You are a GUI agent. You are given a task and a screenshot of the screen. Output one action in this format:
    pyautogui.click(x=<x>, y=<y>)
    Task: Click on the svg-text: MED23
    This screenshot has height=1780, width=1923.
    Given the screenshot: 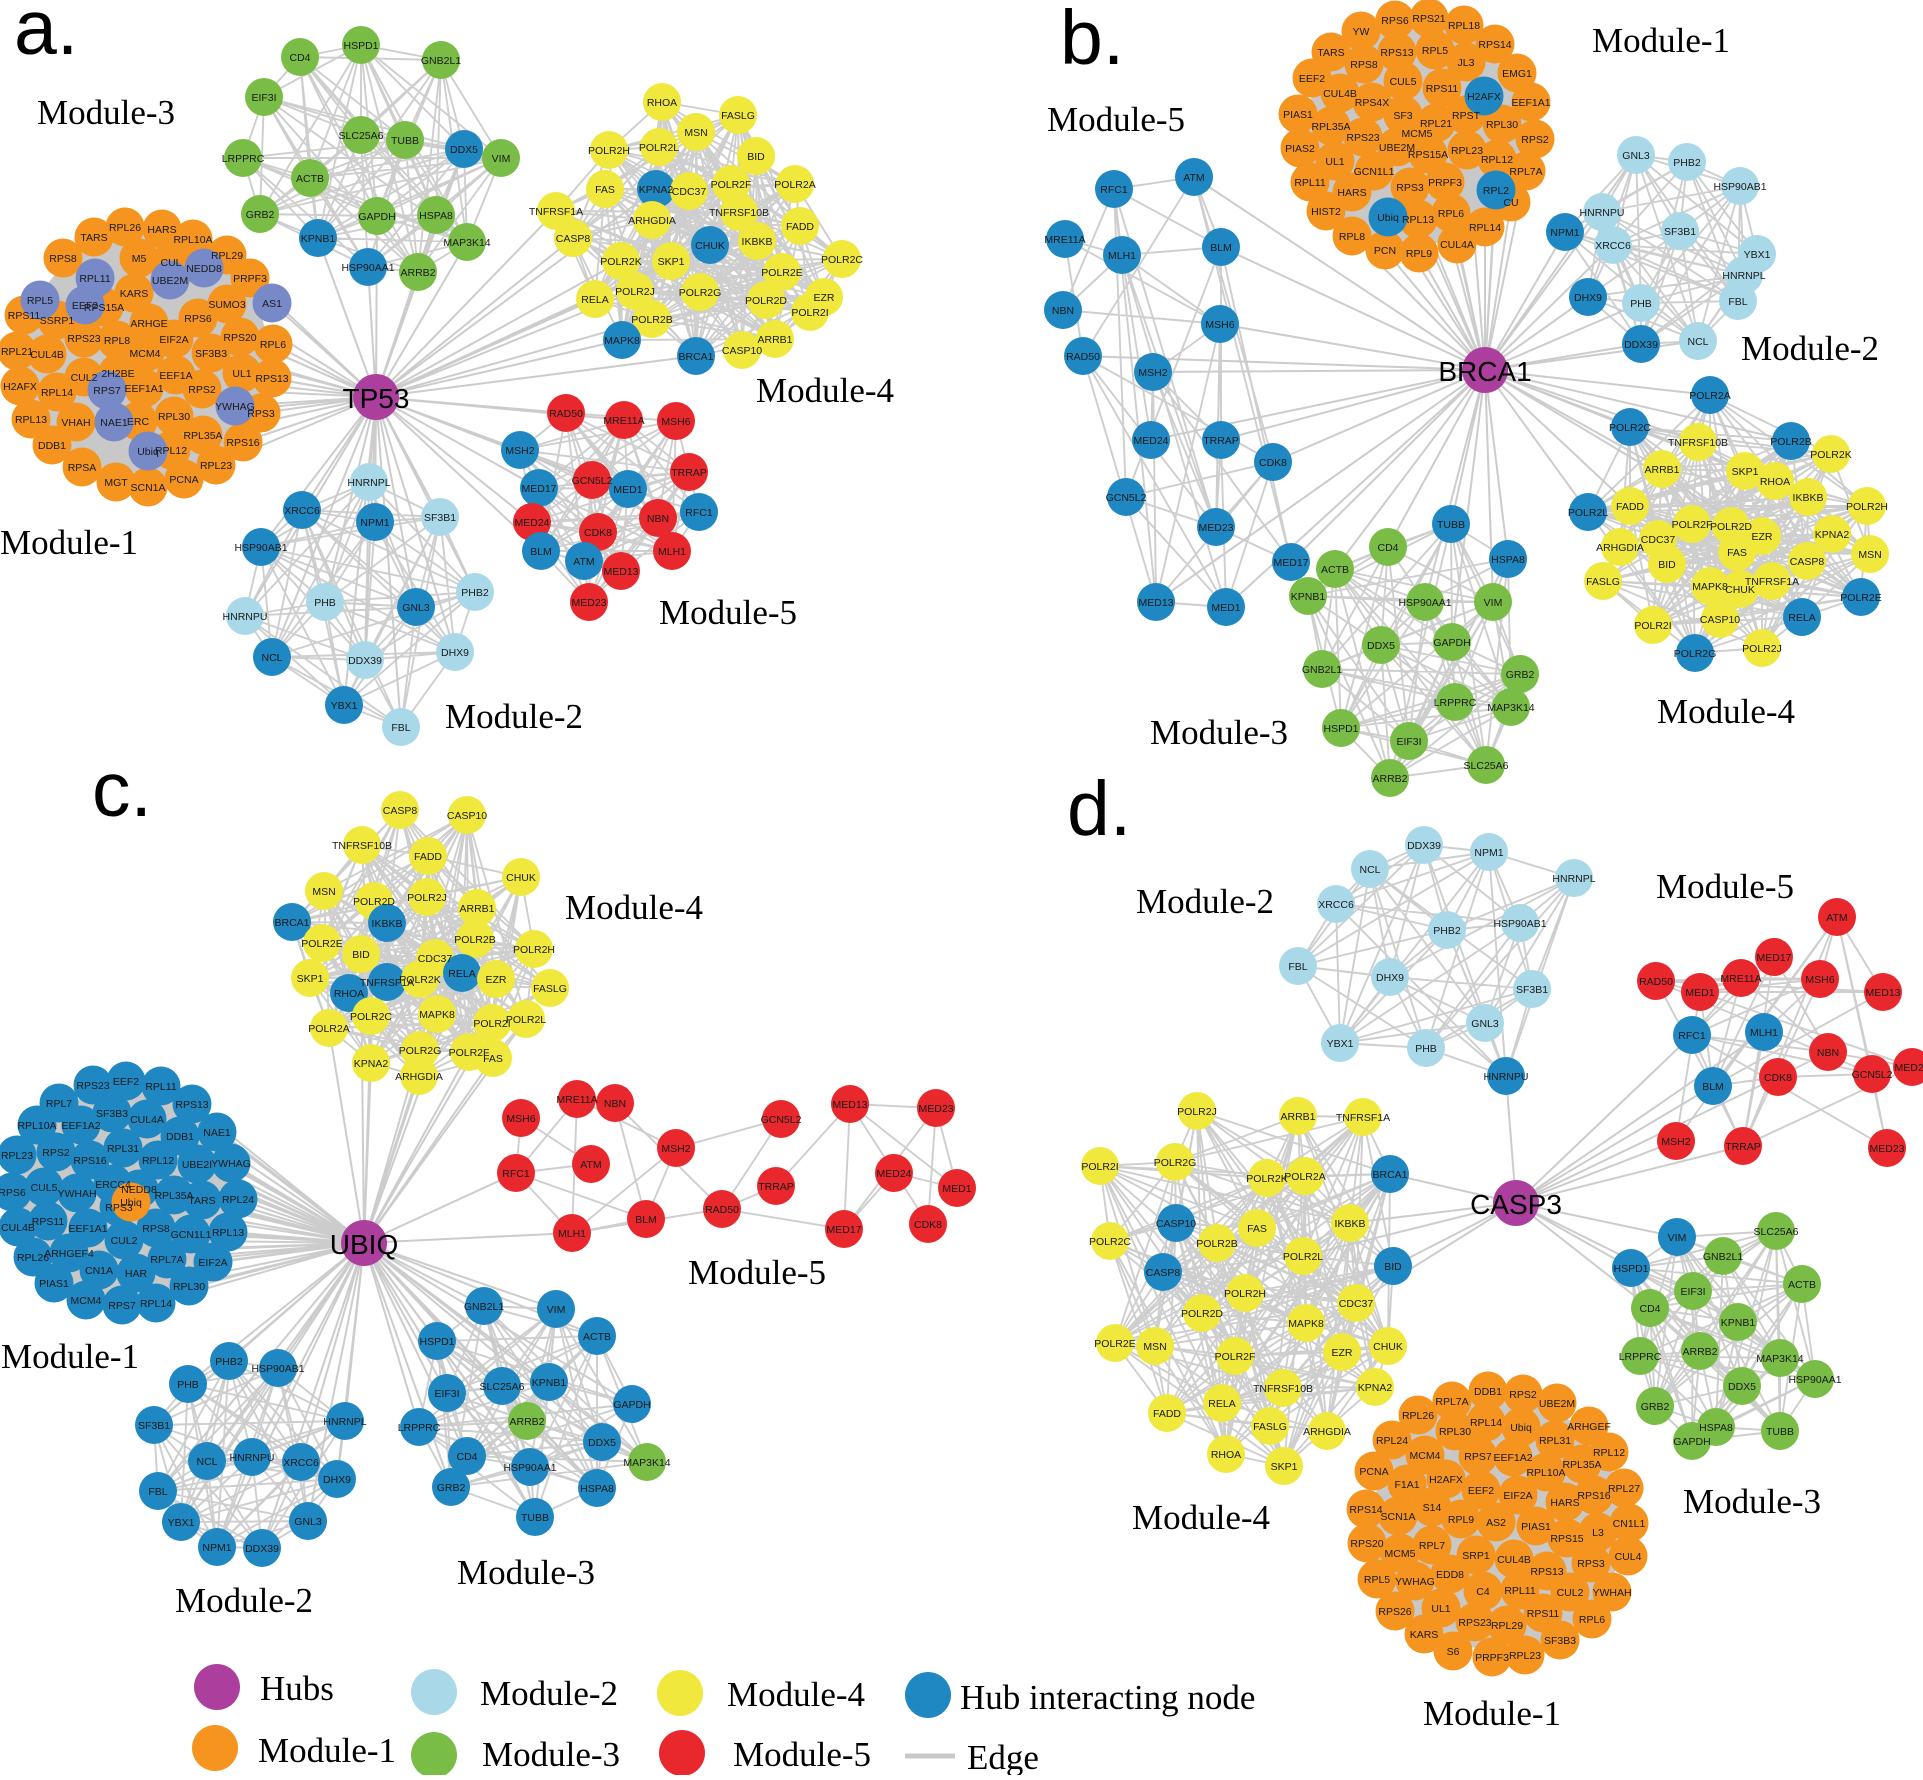 What is the action you would take?
    pyautogui.click(x=1215, y=528)
    